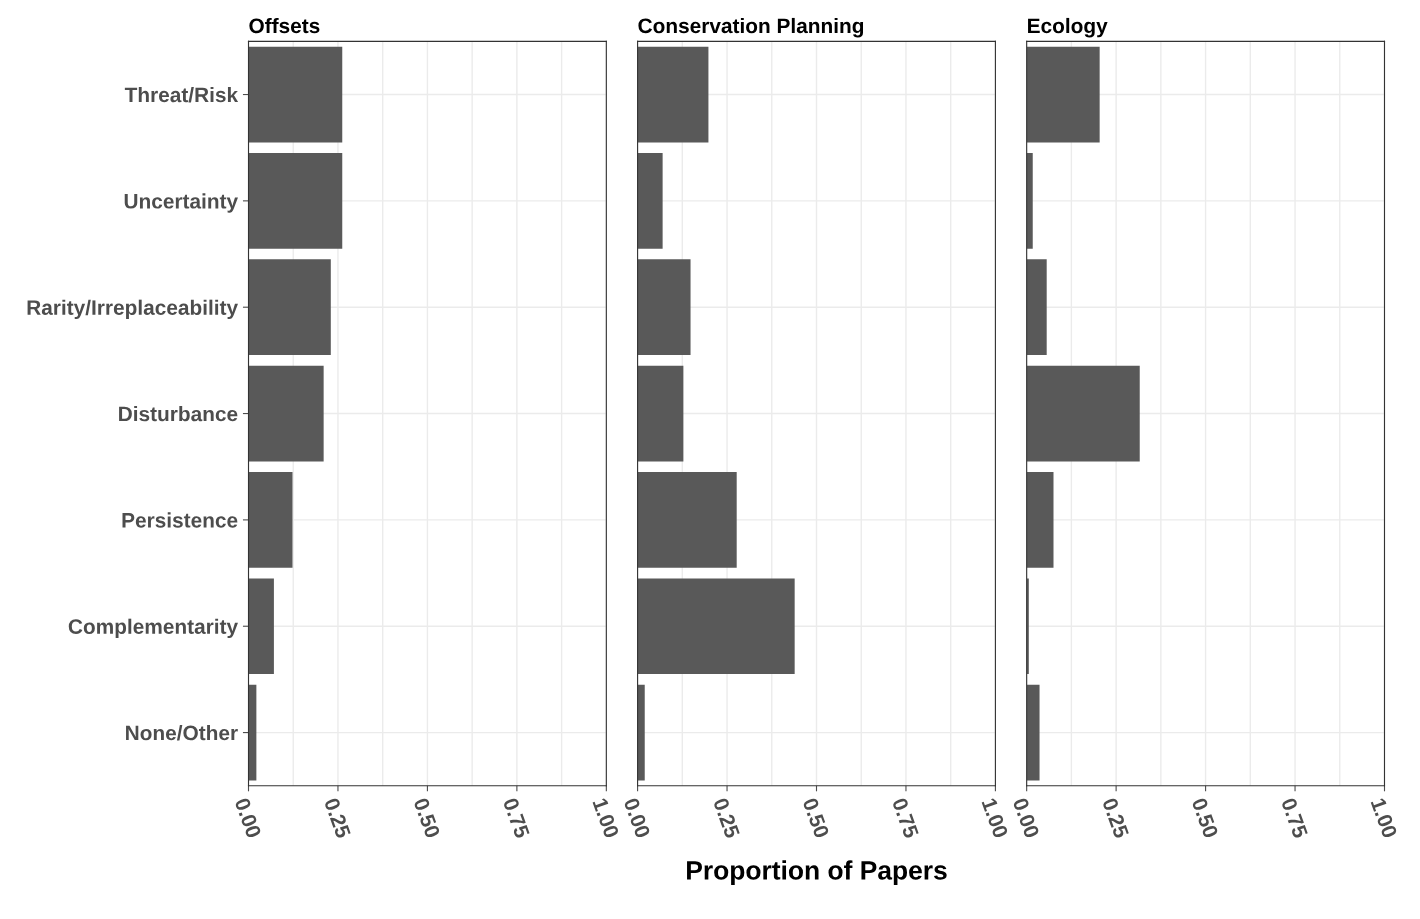  I want to click on y-tick-label: None/Other, so click(182, 733).